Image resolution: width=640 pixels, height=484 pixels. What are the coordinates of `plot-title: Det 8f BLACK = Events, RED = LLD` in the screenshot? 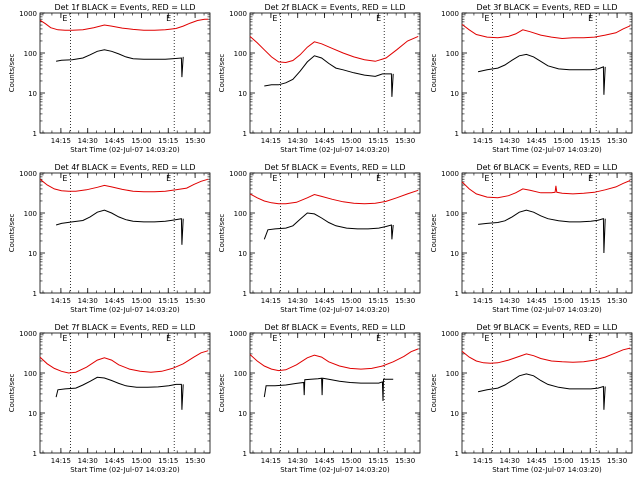 It's located at (334, 327).